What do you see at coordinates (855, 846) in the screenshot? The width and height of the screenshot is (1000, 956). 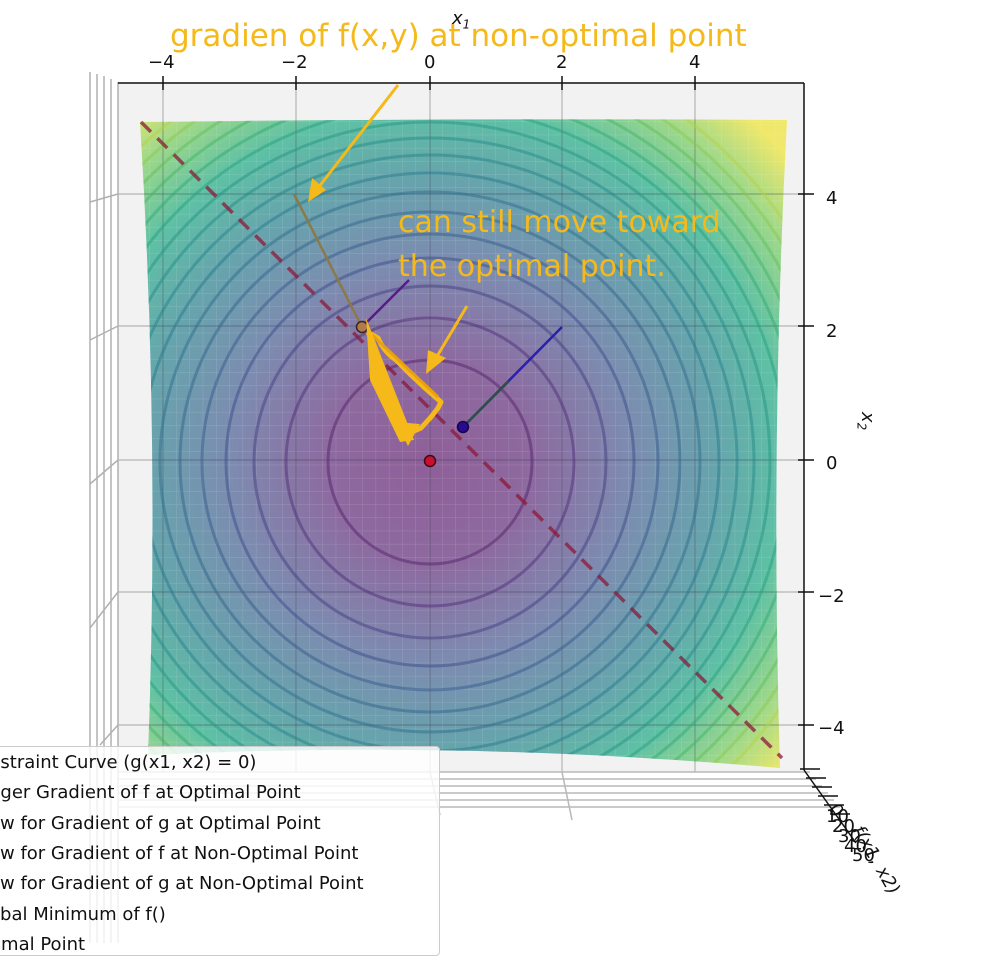 I see `z-tick-label: 40` at bounding box center [855, 846].